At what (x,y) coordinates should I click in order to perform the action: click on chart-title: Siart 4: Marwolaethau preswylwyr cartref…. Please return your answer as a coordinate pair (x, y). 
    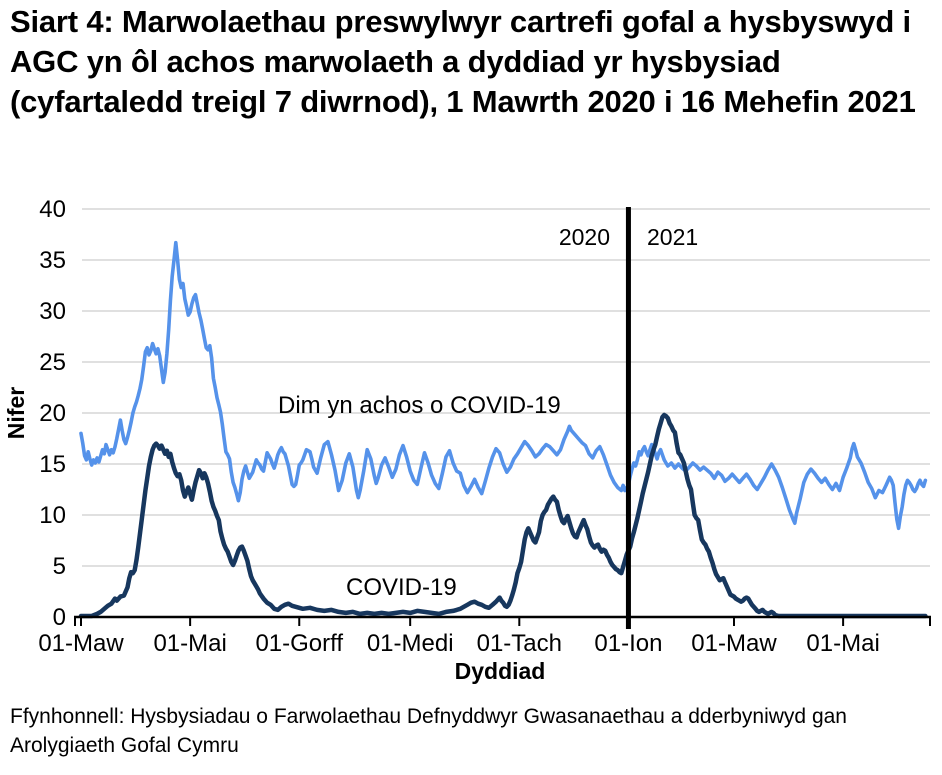
    Looking at the image, I should click on (463, 61).